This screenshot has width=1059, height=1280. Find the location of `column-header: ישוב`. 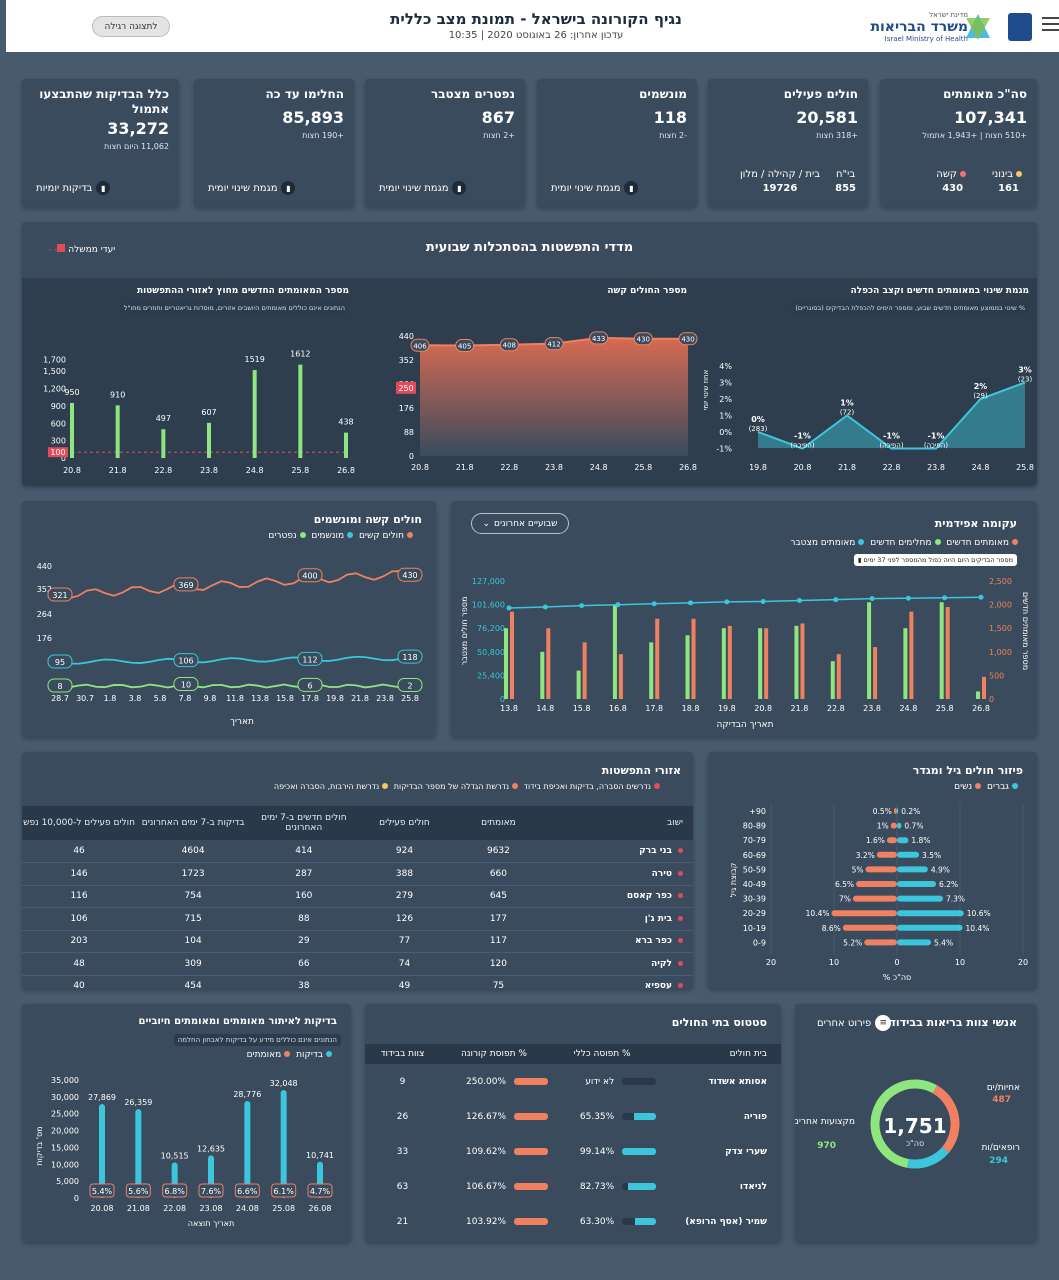

column-header: ישוב is located at coordinates (619, 823).